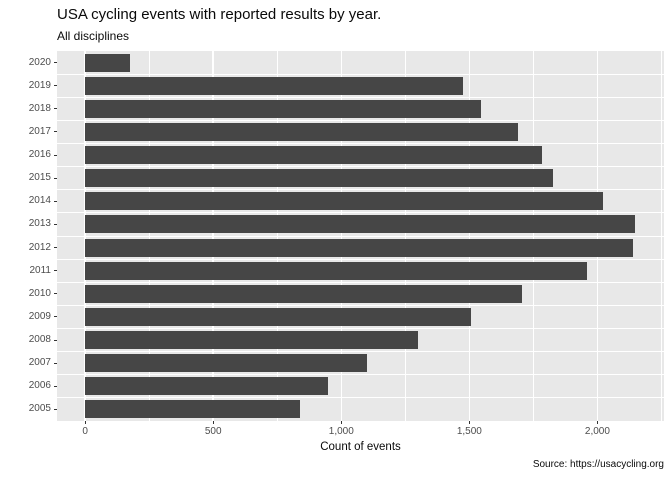 Image resolution: width=672 pixels, height=480 pixels. What do you see at coordinates (39, 178) in the screenshot?
I see `y-tick-label: 2015` at bounding box center [39, 178].